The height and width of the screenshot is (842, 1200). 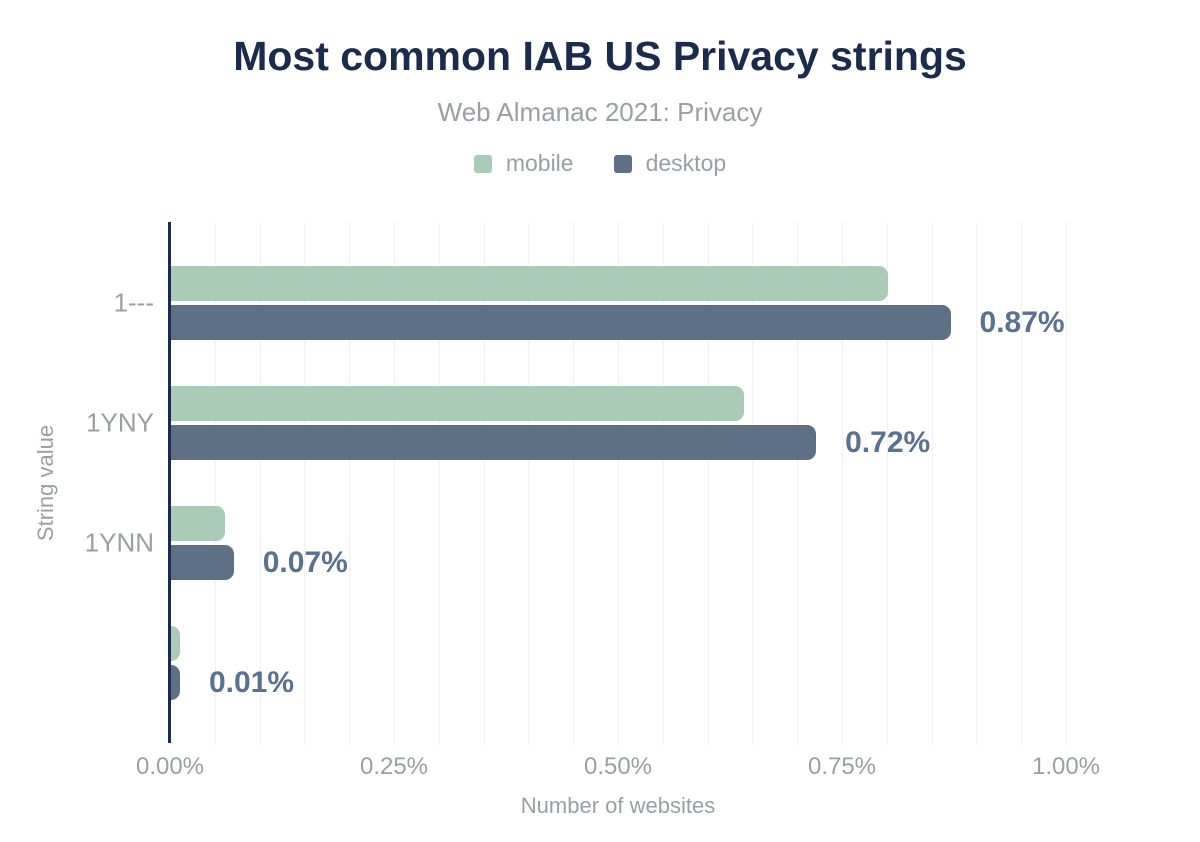 What do you see at coordinates (120, 422) in the screenshot?
I see `category-label: 1YNY` at bounding box center [120, 422].